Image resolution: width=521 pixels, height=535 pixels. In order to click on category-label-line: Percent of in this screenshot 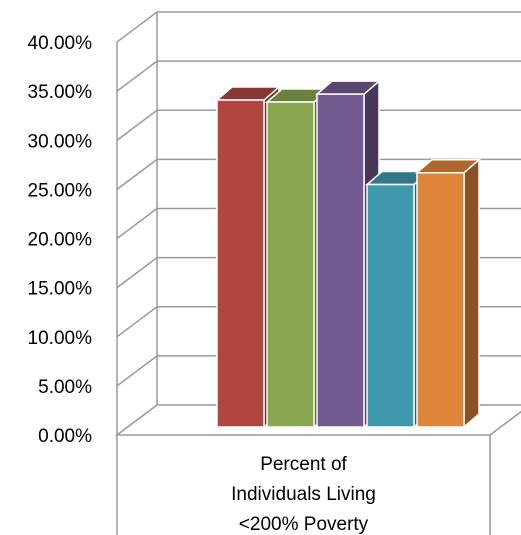, I will do `click(303, 464)`.